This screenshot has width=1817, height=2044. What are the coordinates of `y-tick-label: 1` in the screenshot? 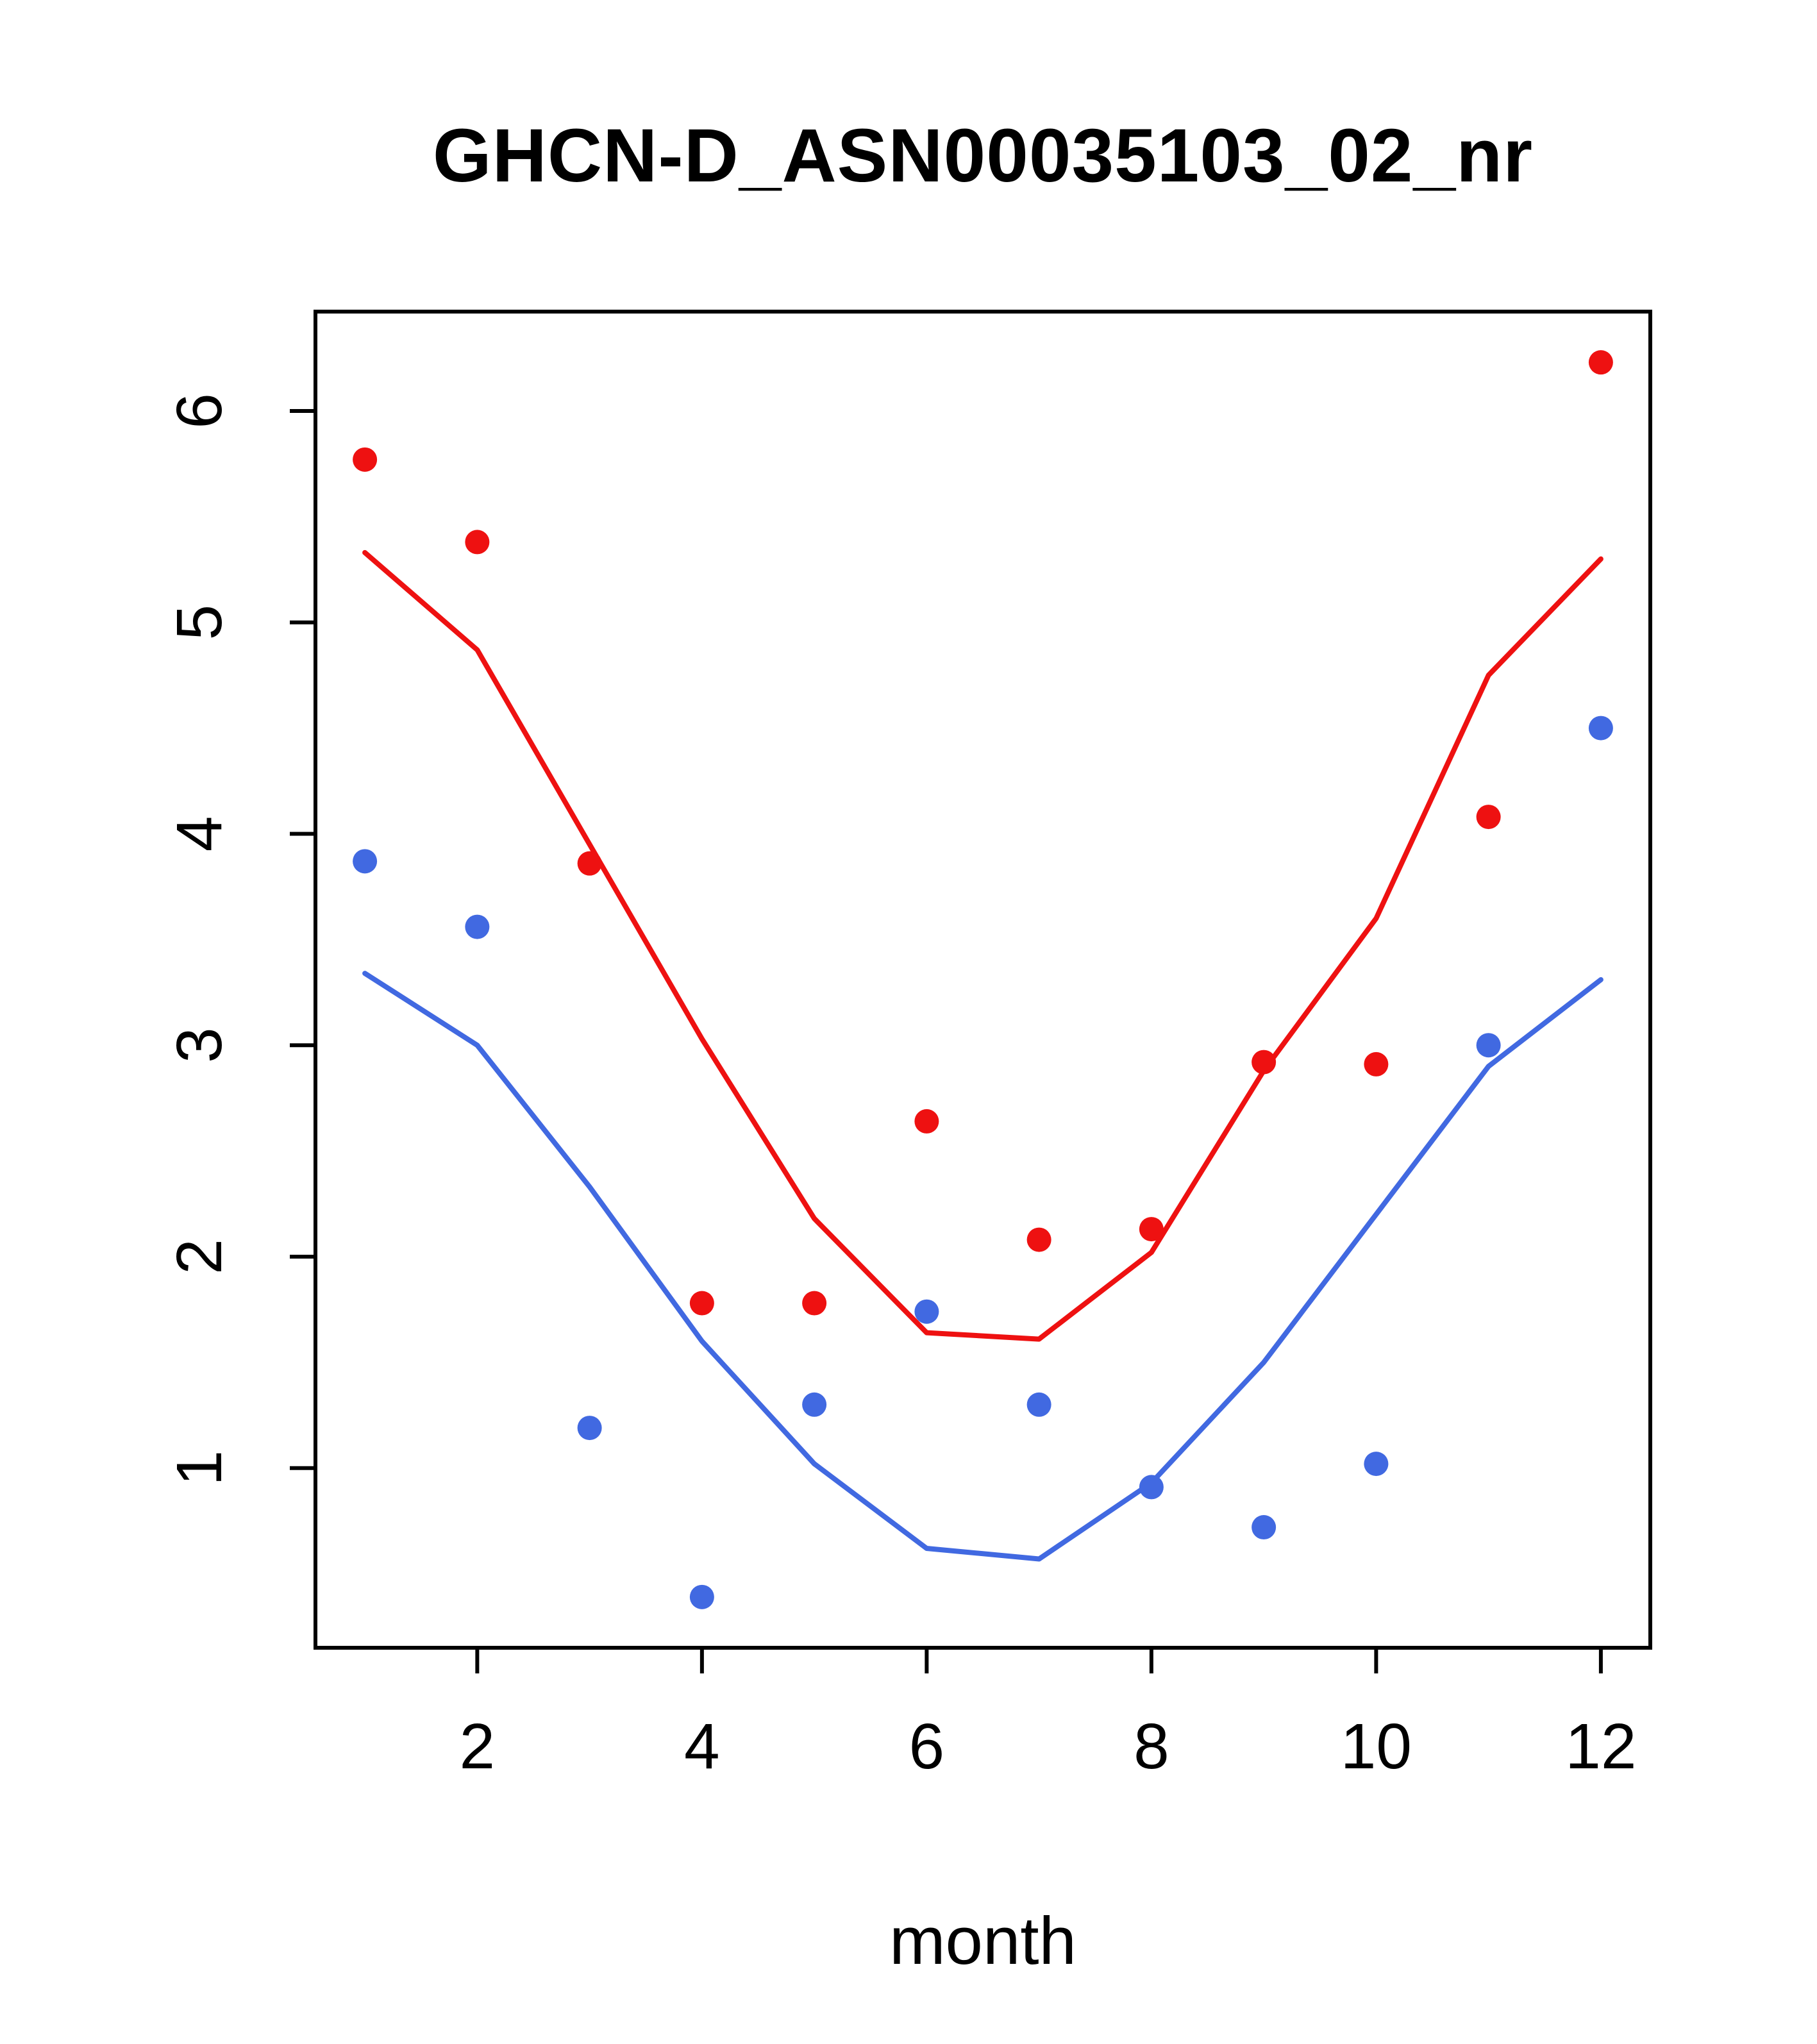 It's located at (199, 1468).